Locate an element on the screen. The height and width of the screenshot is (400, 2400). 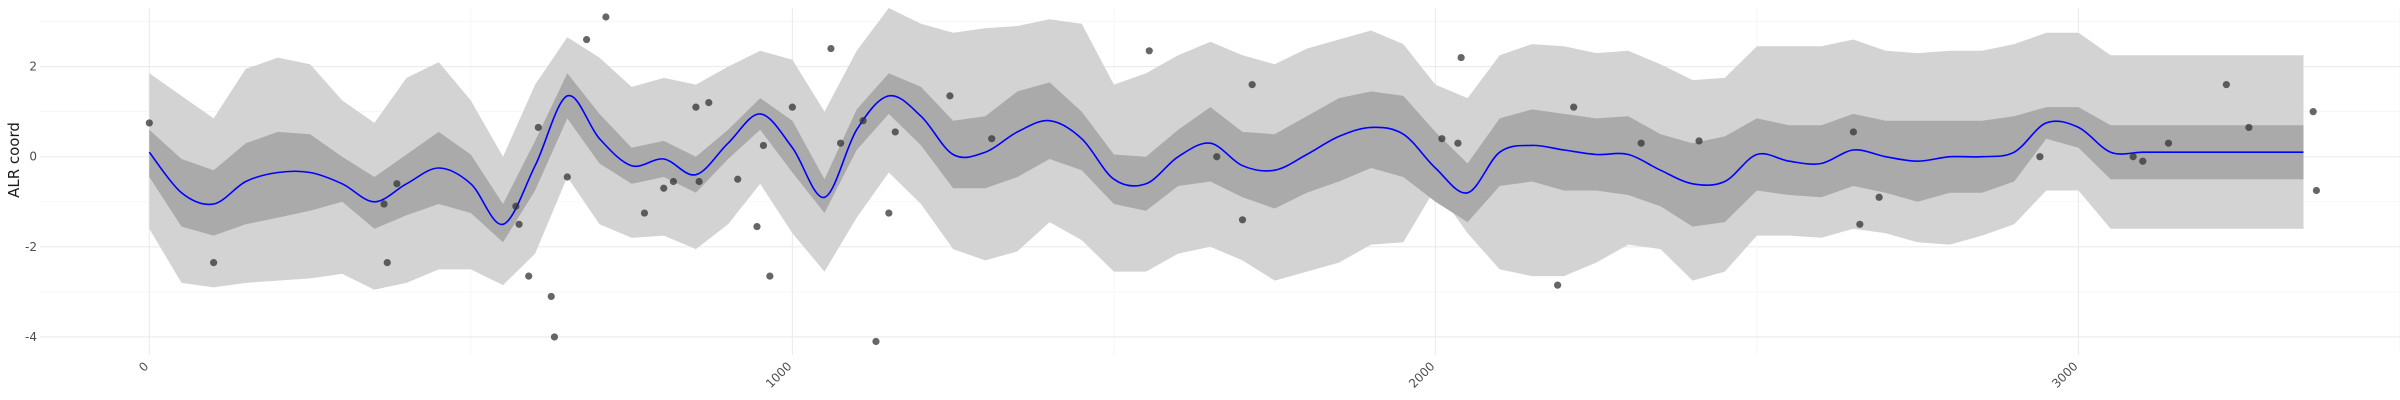
y-axis-title: ALR coord is located at coordinates (14, 160).